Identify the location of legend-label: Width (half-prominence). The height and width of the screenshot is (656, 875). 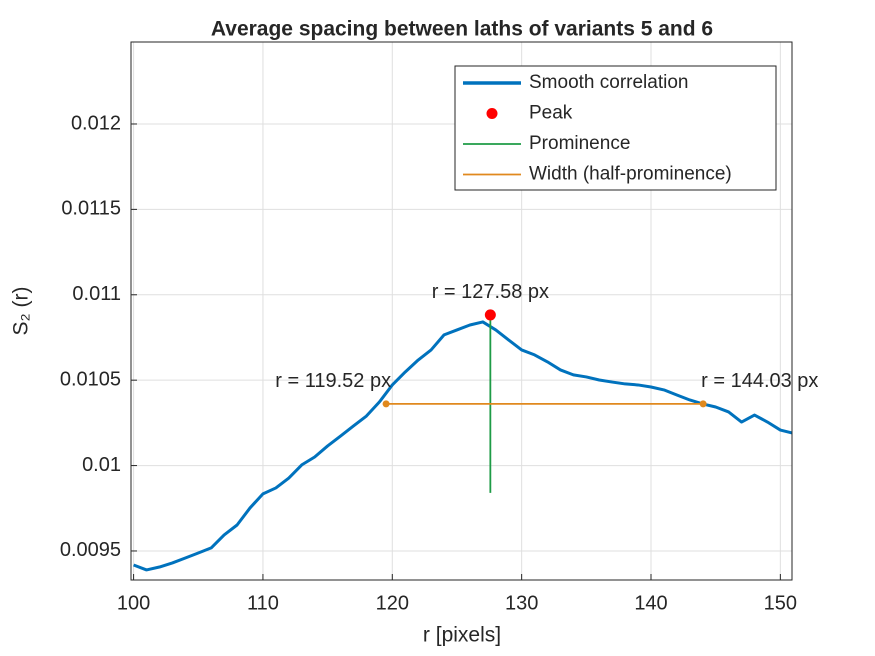
(630, 174).